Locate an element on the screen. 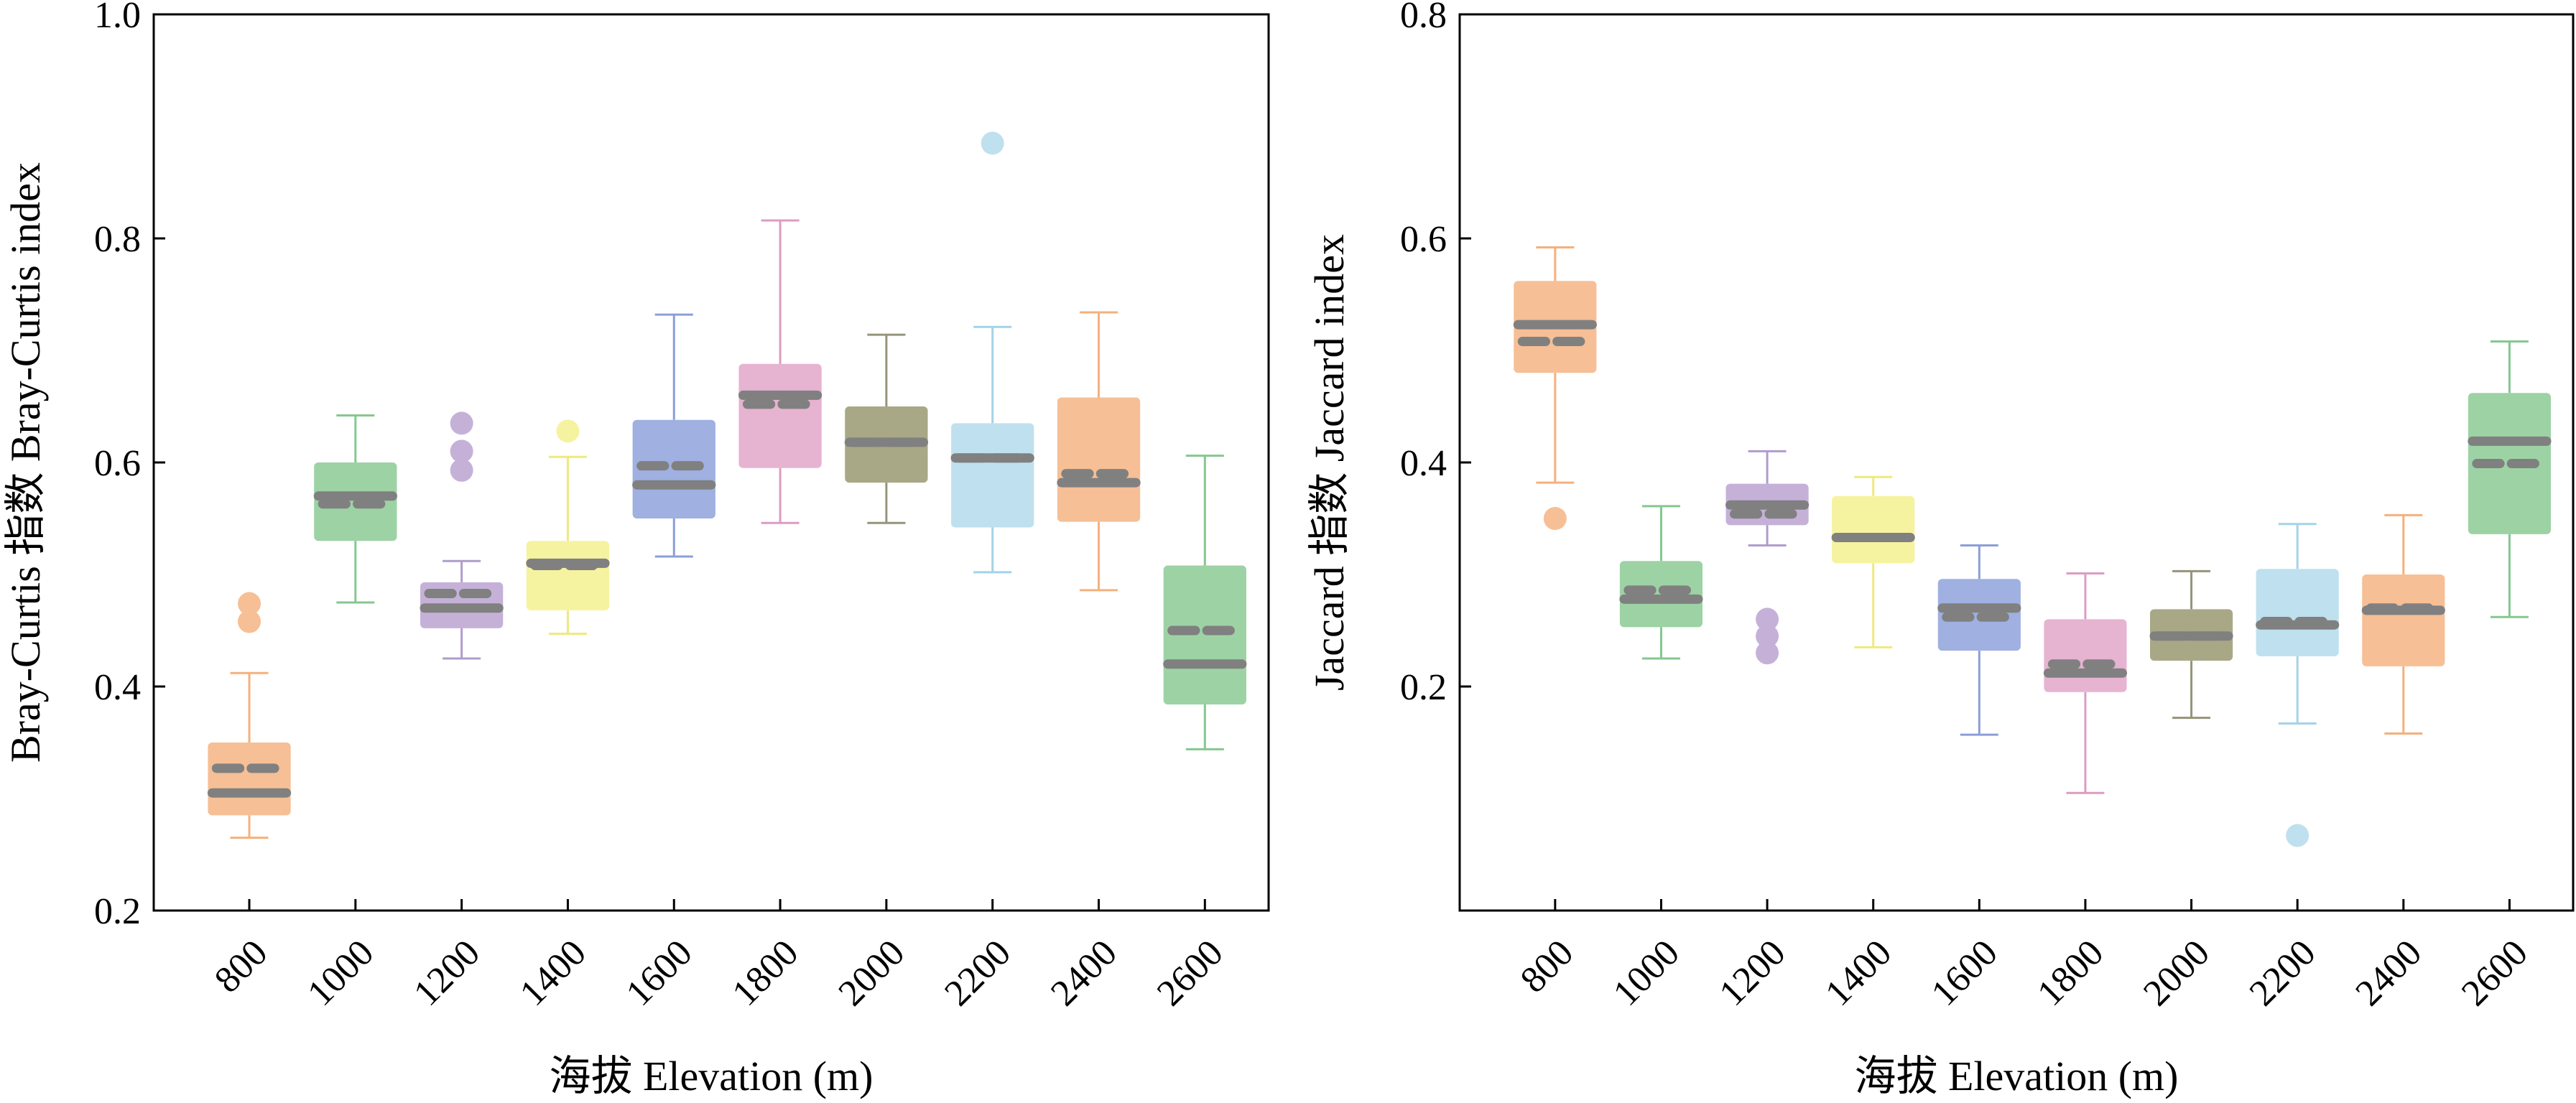  y-tick-label: 1.0 is located at coordinates (117, 18).